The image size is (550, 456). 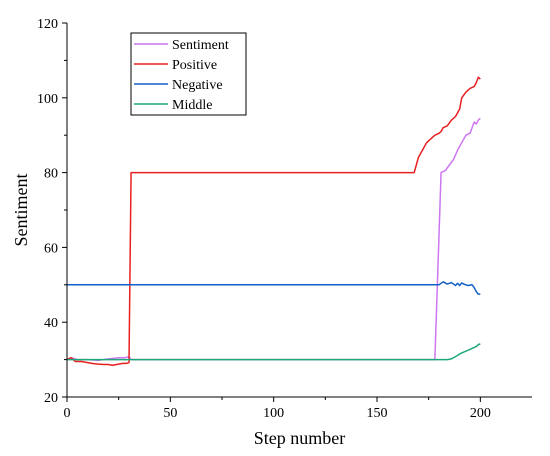 What do you see at coordinates (21, 210) in the screenshot?
I see `y-axis-label: Sentiment` at bounding box center [21, 210].